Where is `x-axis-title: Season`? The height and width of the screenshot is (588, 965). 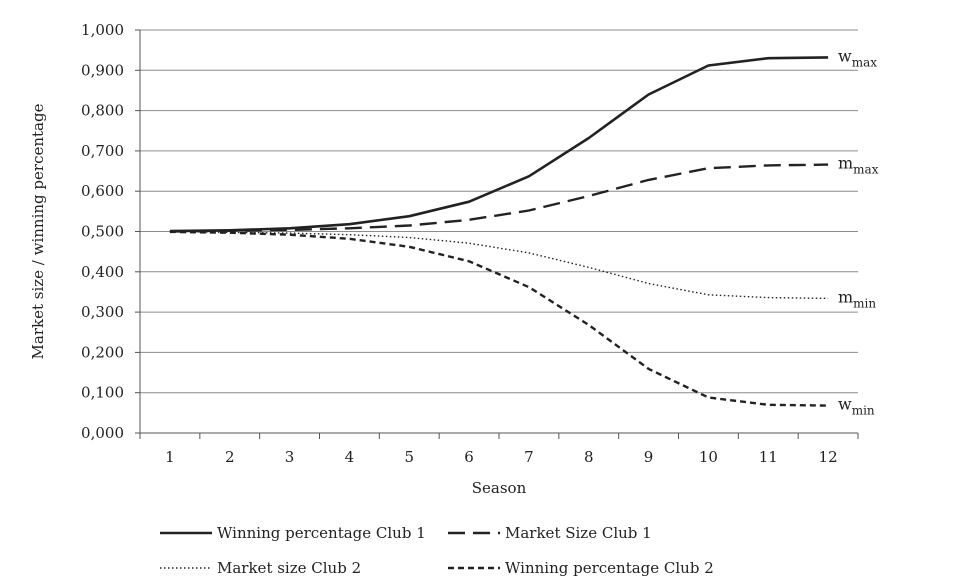 x-axis-title: Season is located at coordinates (499, 488).